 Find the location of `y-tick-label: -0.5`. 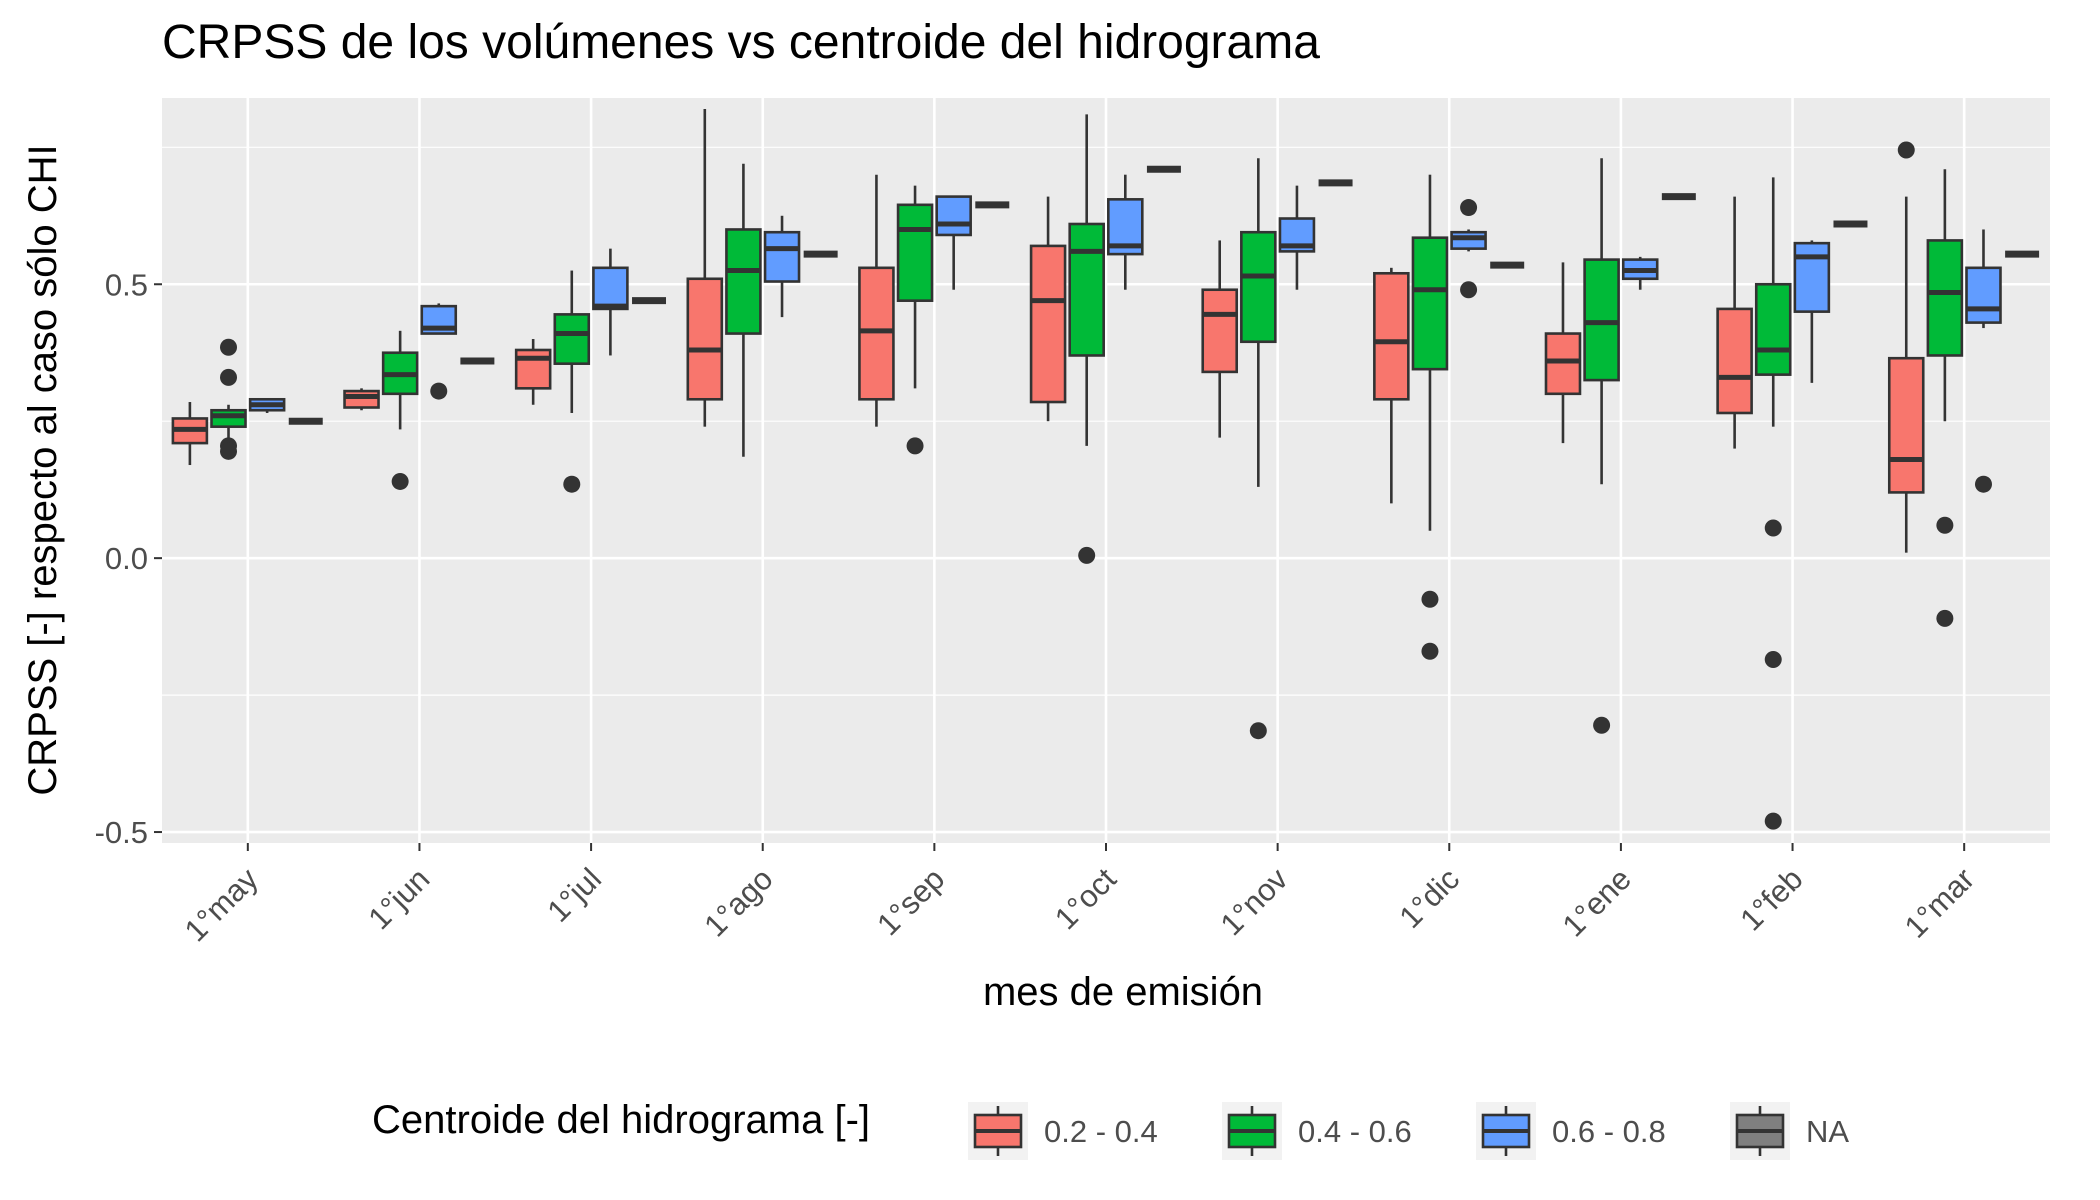

y-tick-label: -0.5 is located at coordinates (121, 832).